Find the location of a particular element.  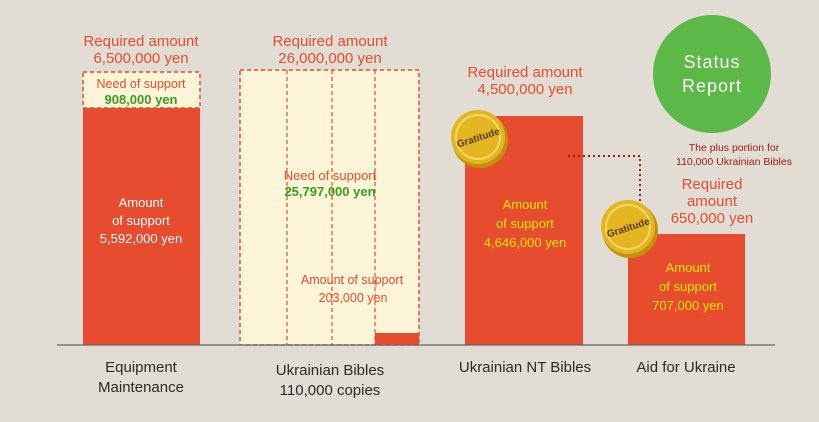

support-value-bibles: 203,000 yen is located at coordinates (353, 298).